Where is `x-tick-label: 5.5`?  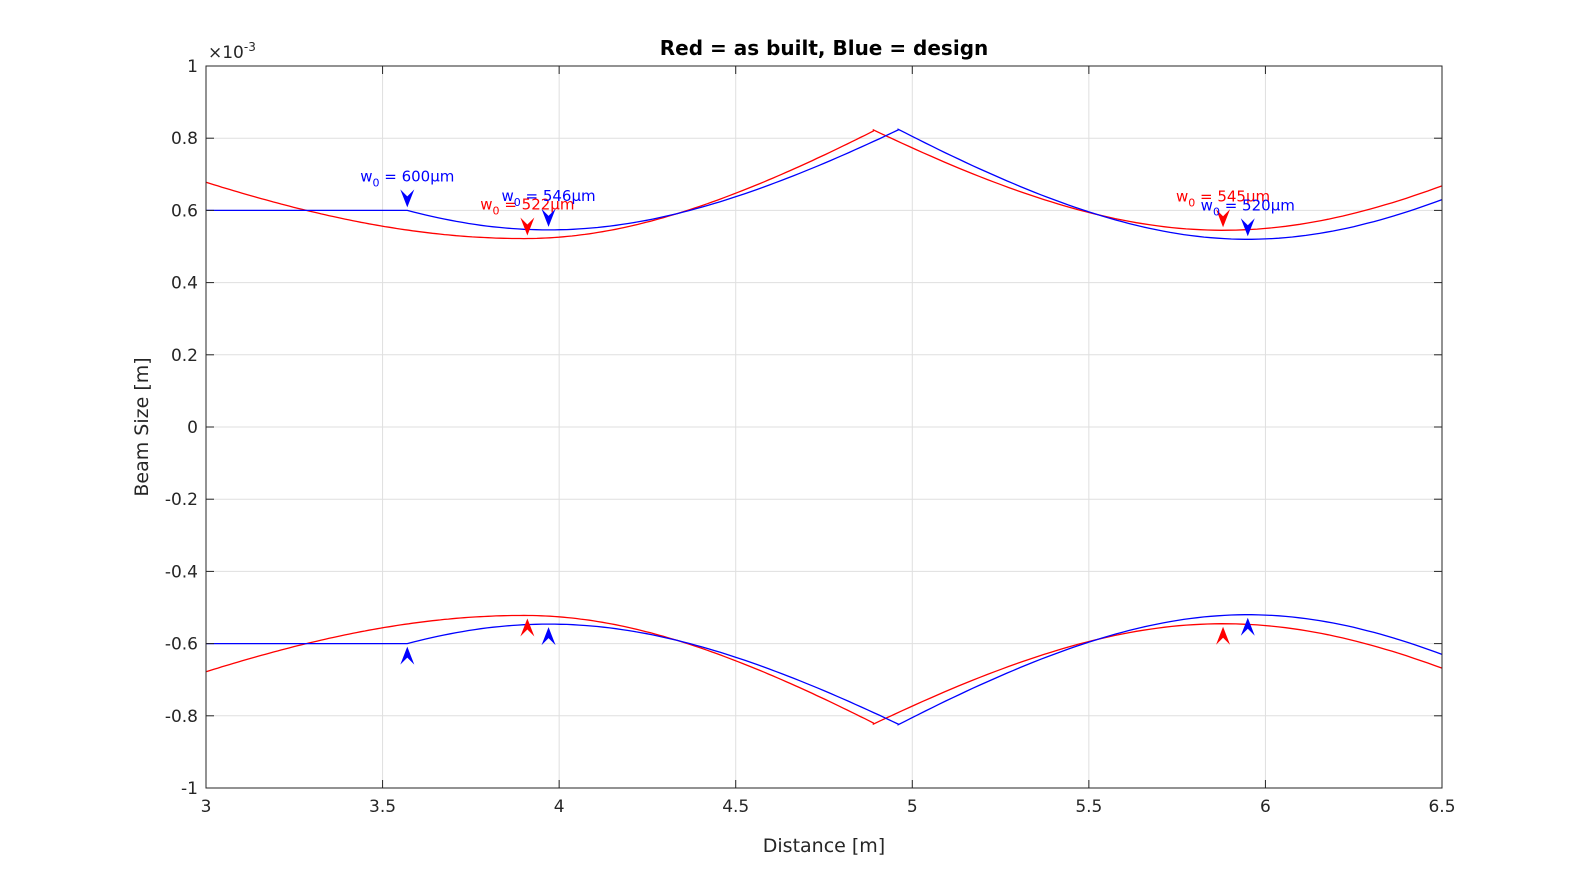 x-tick-label: 5.5 is located at coordinates (1088, 807).